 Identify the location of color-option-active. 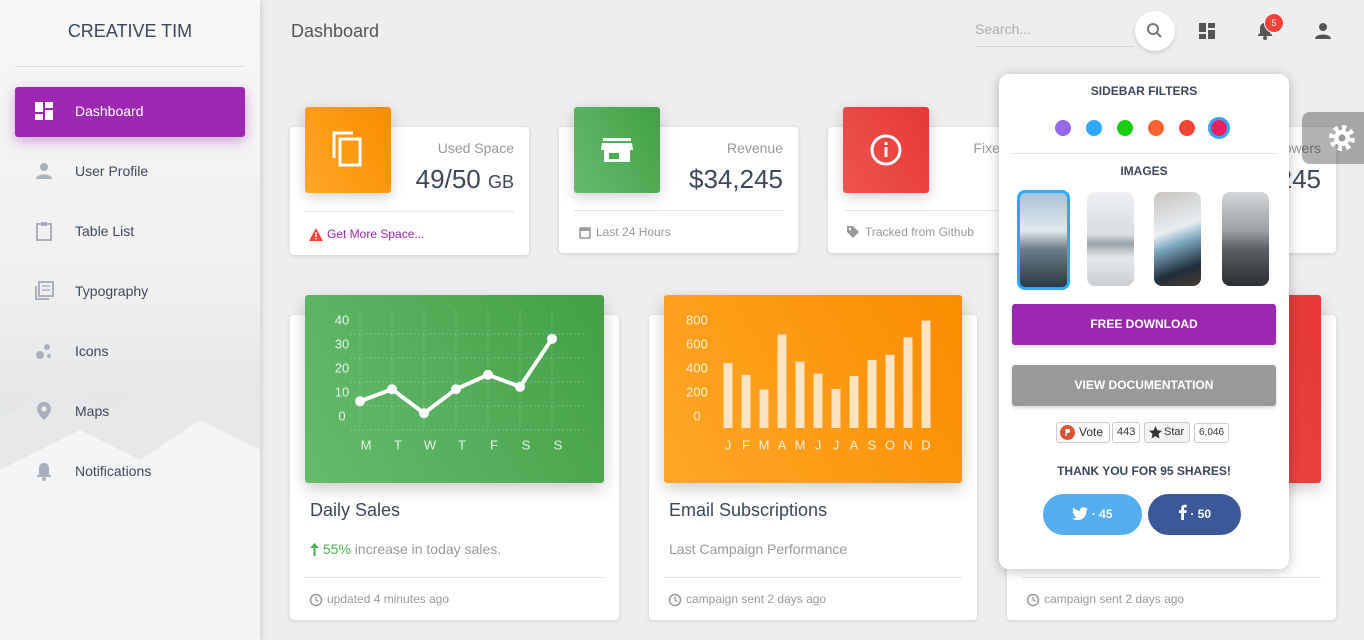
(1219, 128).